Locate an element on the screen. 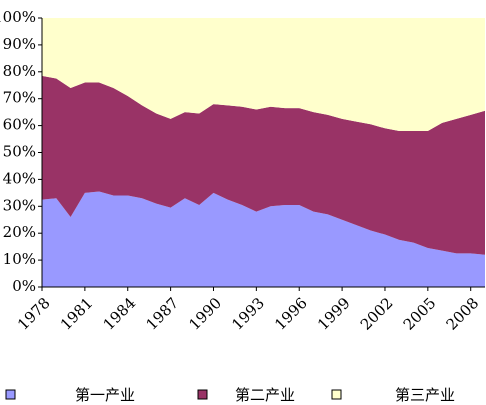 The height and width of the screenshot is (405, 486). y-tick-label: 10% is located at coordinates (19, 259).